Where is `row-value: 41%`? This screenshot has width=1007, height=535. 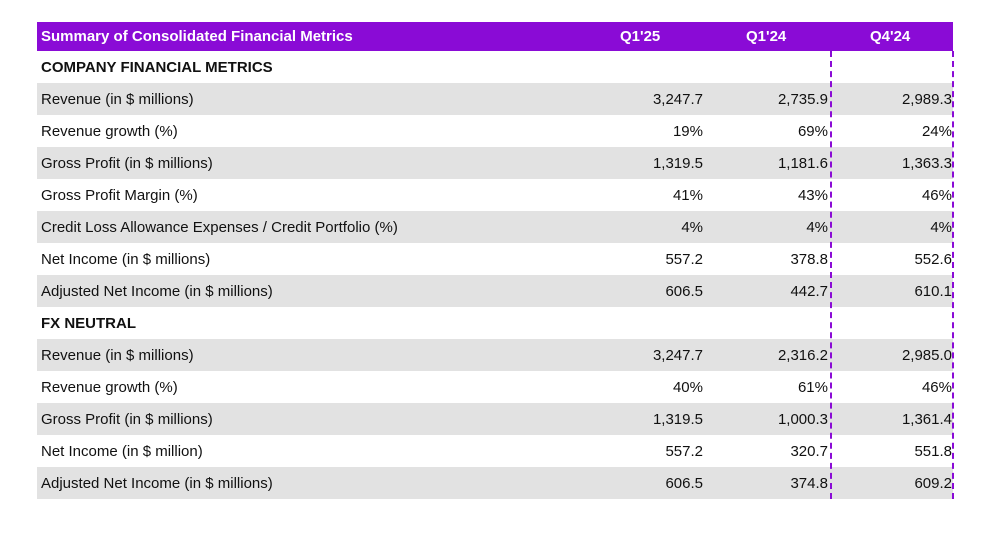
row-value: 41% is located at coordinates (687, 195).